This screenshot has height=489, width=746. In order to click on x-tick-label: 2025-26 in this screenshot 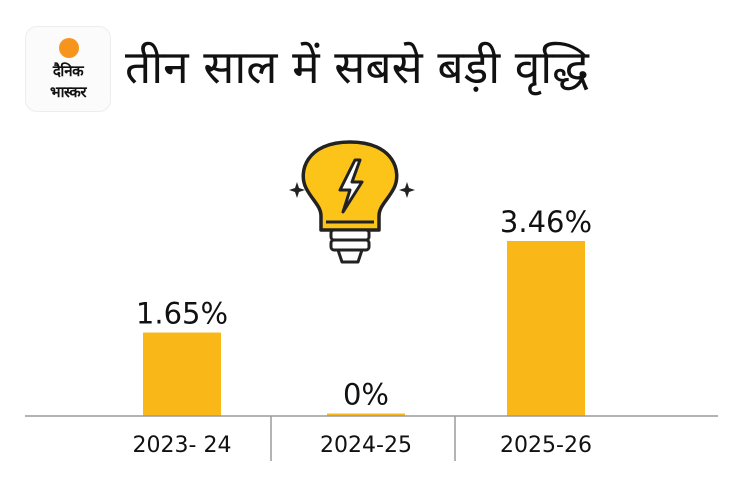, I will do `click(546, 445)`.